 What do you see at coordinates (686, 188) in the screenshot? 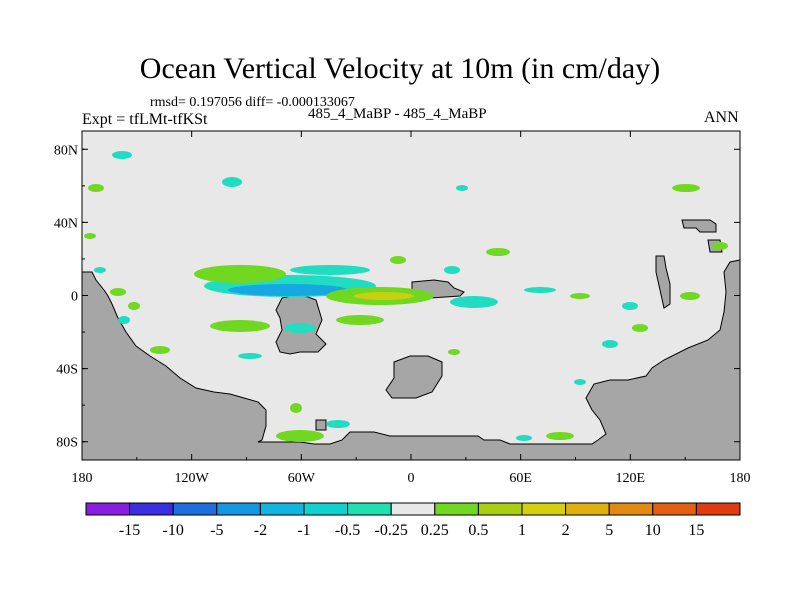
I see `patch-green-ne1` at bounding box center [686, 188].